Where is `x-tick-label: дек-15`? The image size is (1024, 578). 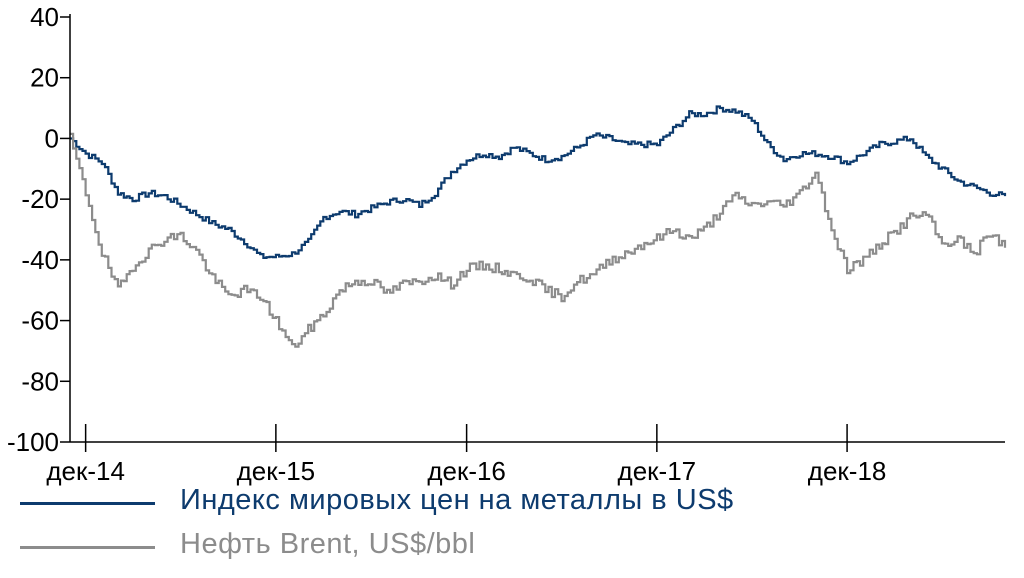 x-tick-label: дек-15 is located at coordinates (276, 471).